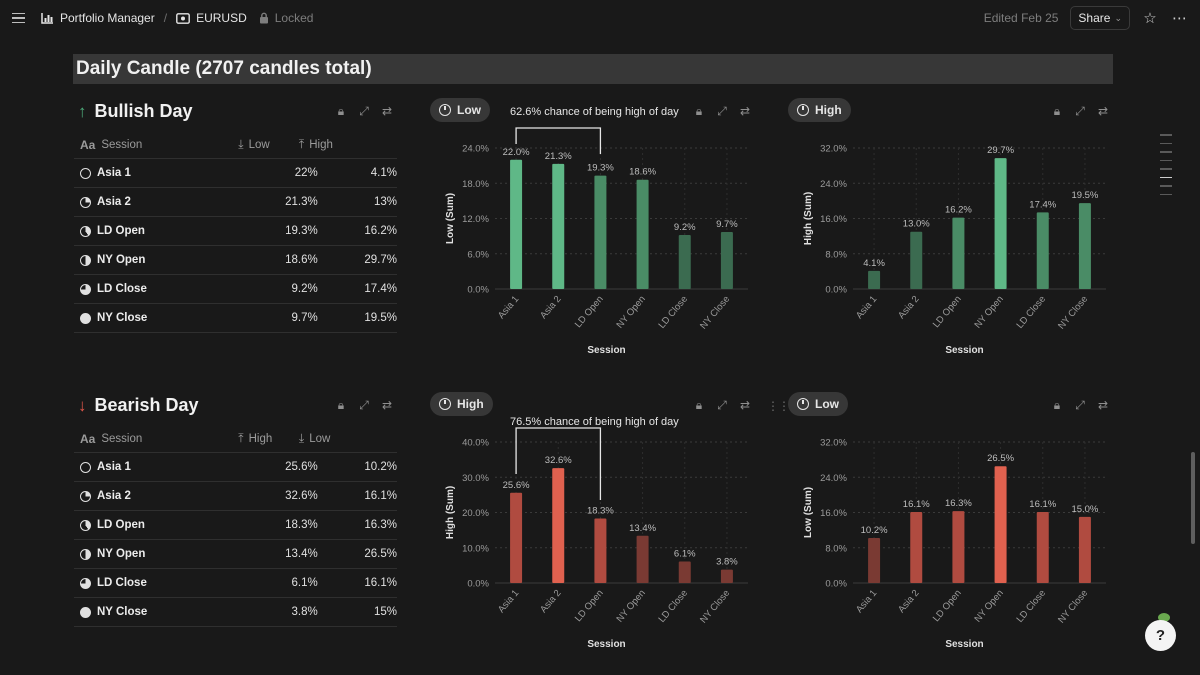 This screenshot has height=675, width=1200. What do you see at coordinates (558, 463) in the screenshot?
I see `annotation-bracket` at bounding box center [558, 463].